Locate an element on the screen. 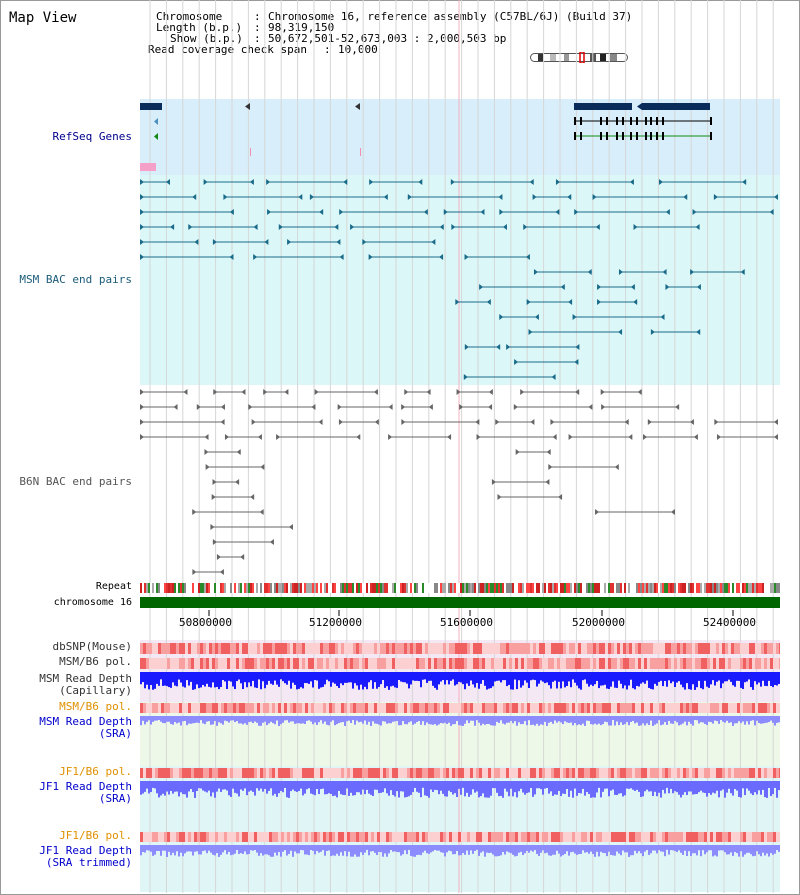 The height and width of the screenshot is (895, 800). msm-bac-label: MSM BAC end pairs is located at coordinates (75, 279).